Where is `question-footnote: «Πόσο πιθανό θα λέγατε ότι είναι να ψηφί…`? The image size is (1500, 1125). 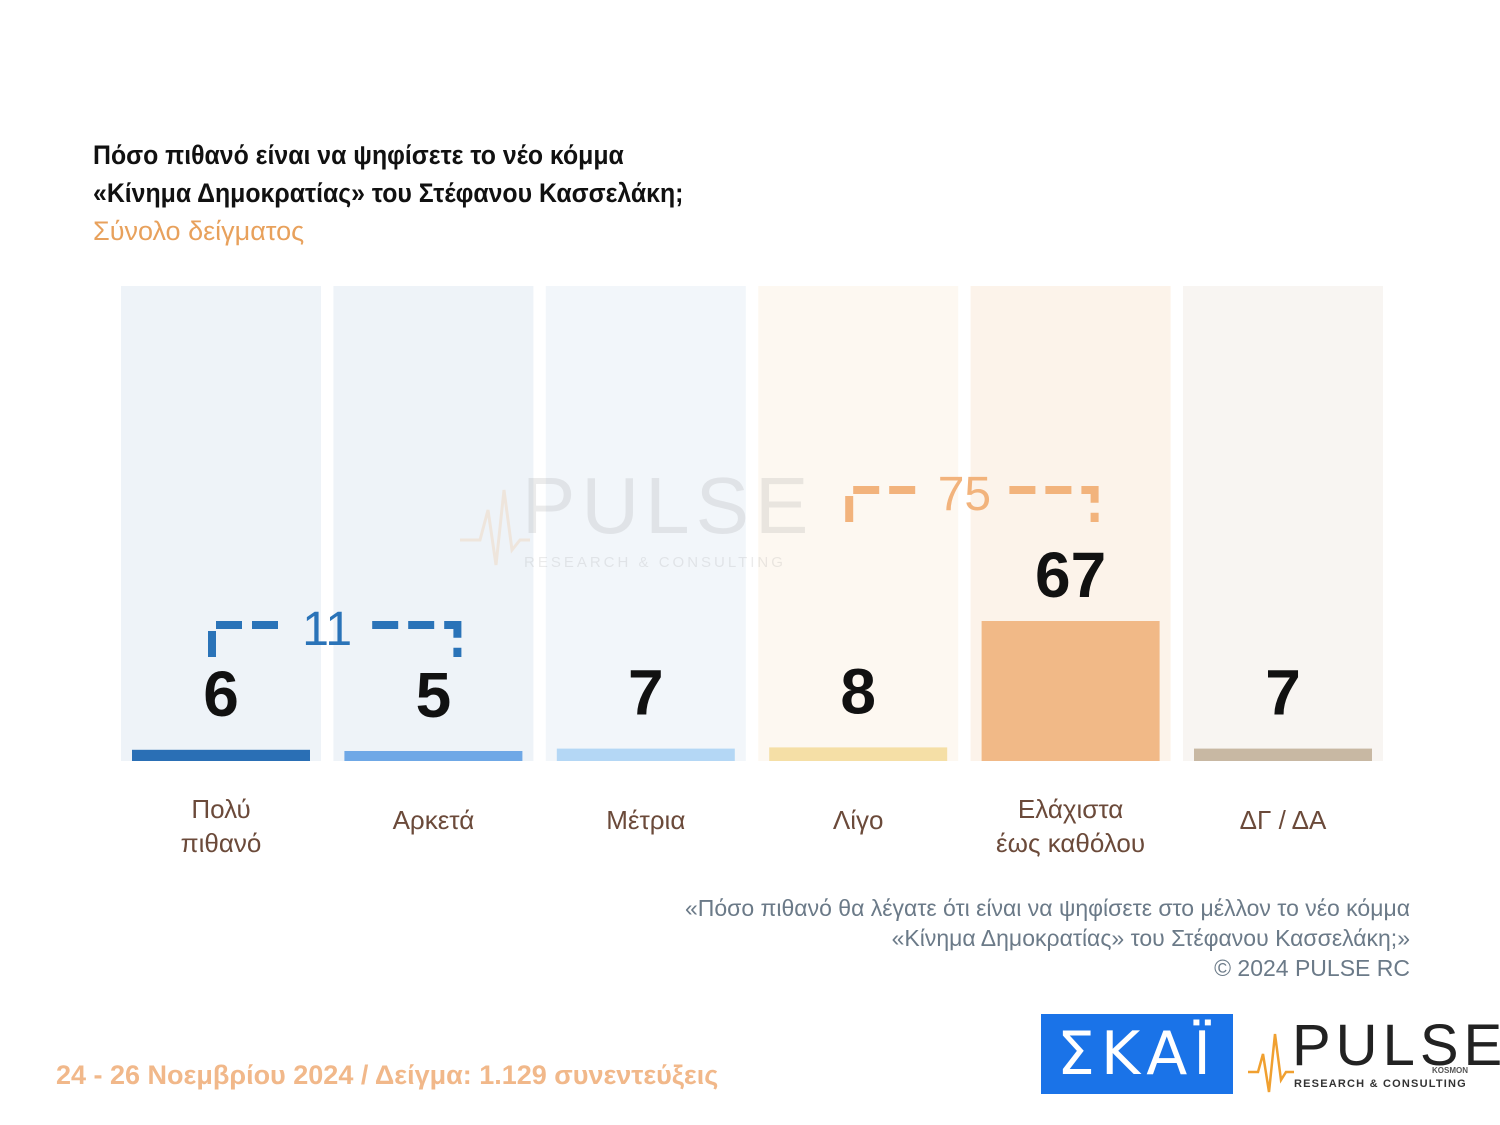
question-footnote: «Πόσο πιθανό θα λέγατε ότι είναι να ψηφί… is located at coordinates (1047, 938).